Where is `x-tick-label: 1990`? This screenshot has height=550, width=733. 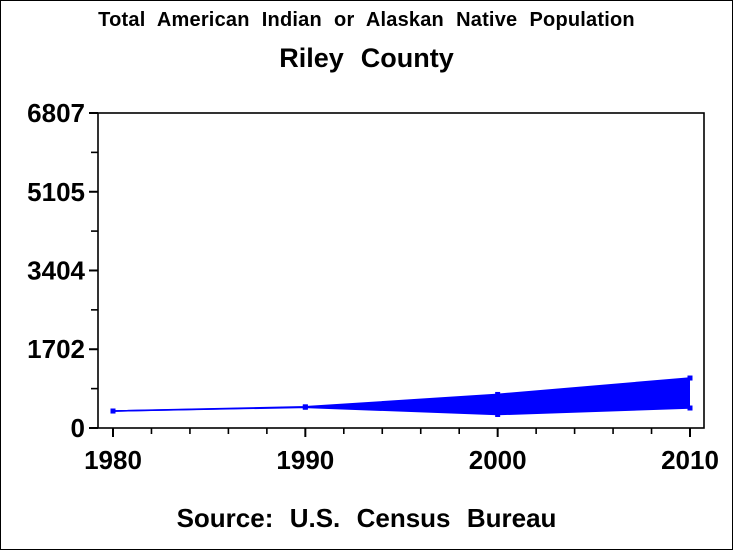 x-tick-label: 1990 is located at coordinates (305, 460).